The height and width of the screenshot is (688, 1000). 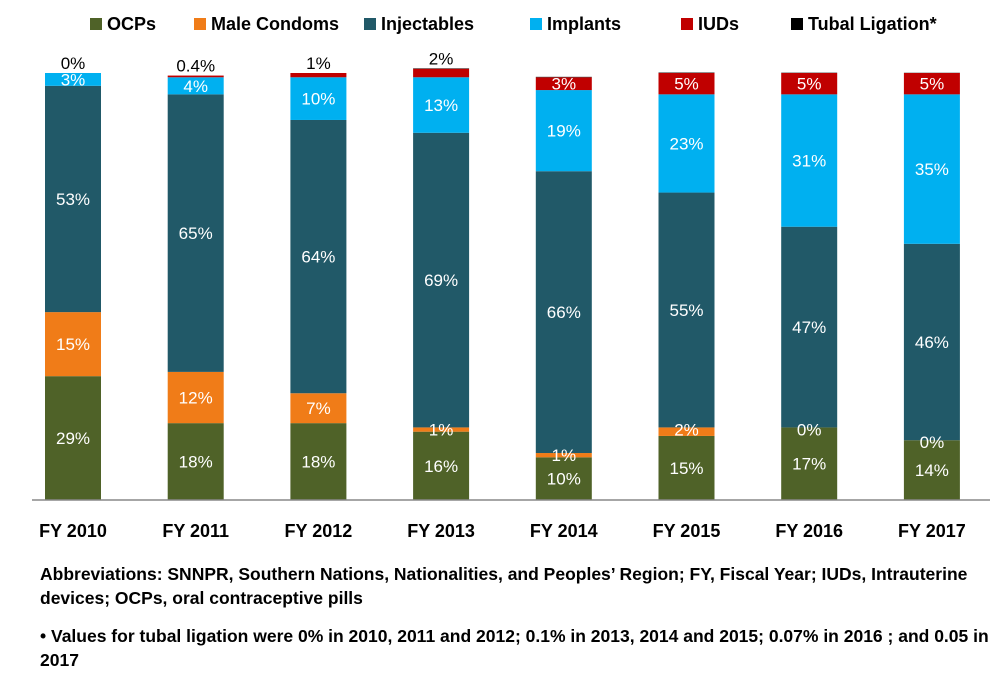 What do you see at coordinates (318, 63) in the screenshot?
I see `label-iuds-fy-2012: 1%` at bounding box center [318, 63].